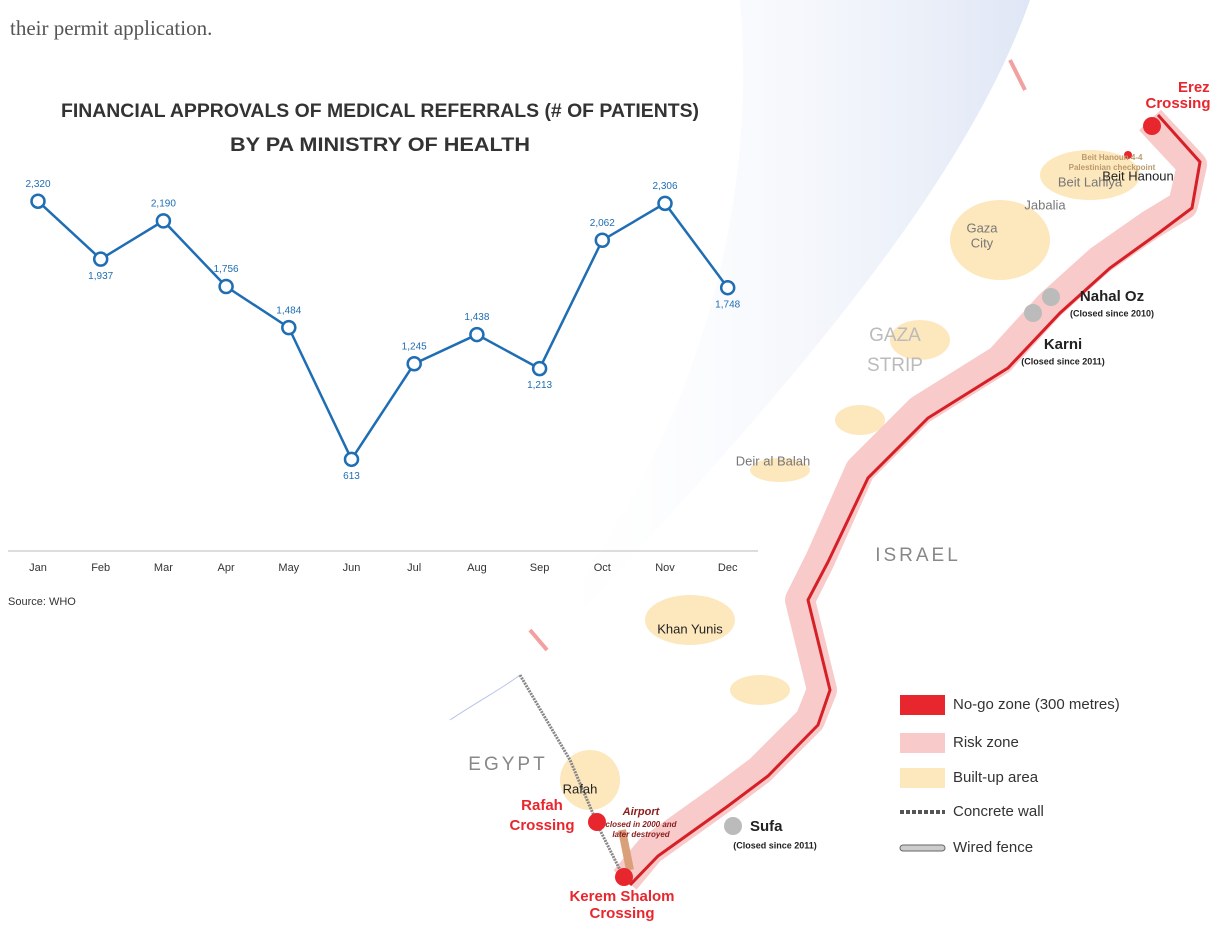 This screenshot has height=951, width=1211. What do you see at coordinates (351, 476) in the screenshot?
I see `data-label: 613` at bounding box center [351, 476].